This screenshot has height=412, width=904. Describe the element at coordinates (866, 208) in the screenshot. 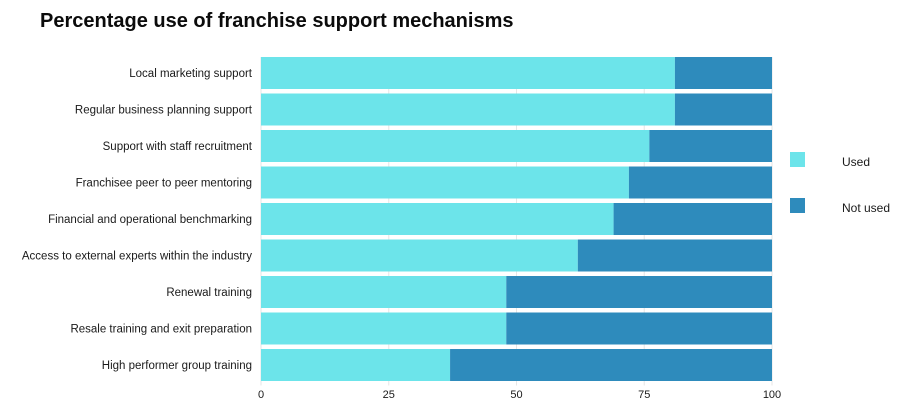

I see `legend-label: Not used` at that location.